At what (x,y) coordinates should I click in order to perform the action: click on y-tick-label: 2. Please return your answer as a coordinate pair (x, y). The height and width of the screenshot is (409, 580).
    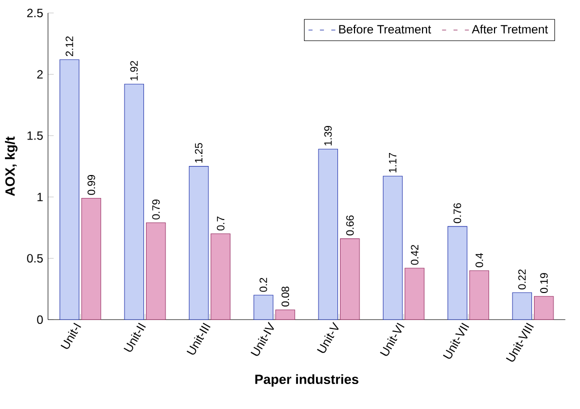
    Looking at the image, I should click on (40, 74).